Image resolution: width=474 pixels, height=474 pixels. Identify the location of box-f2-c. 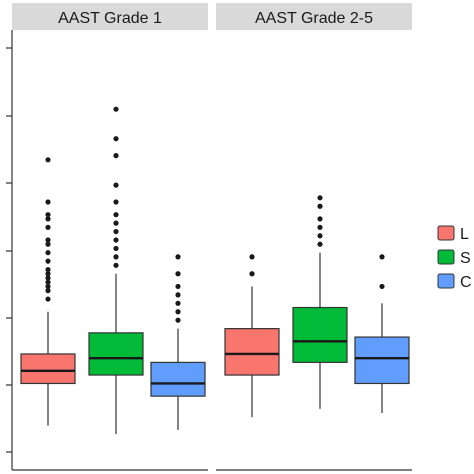
(382, 360).